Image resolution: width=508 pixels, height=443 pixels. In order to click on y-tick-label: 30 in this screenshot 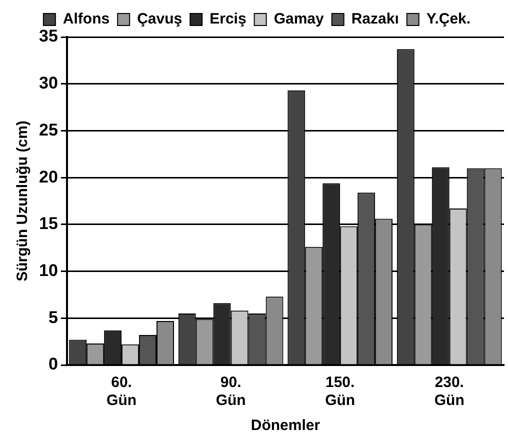, I will do `click(48, 83)`.